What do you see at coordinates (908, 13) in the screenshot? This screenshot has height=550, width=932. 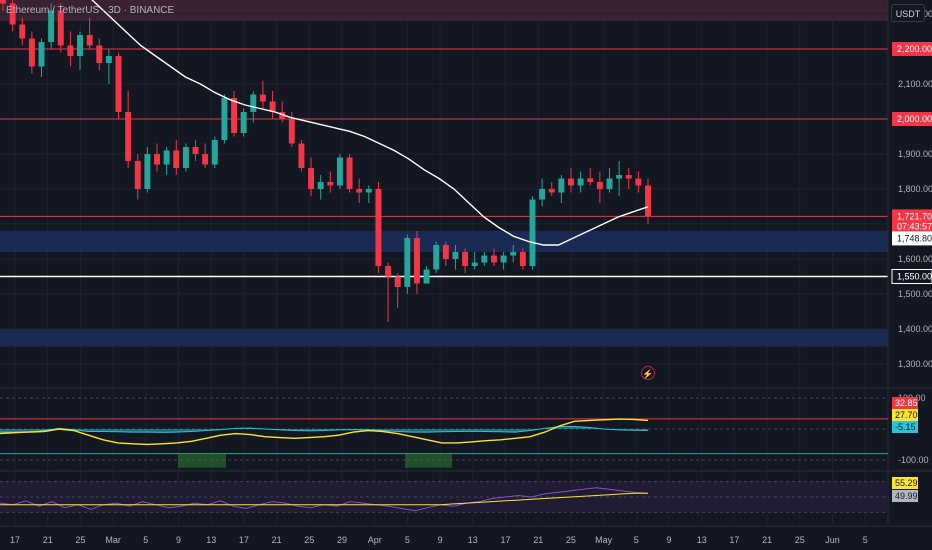 I see `currency-button: USDT` at bounding box center [908, 13].